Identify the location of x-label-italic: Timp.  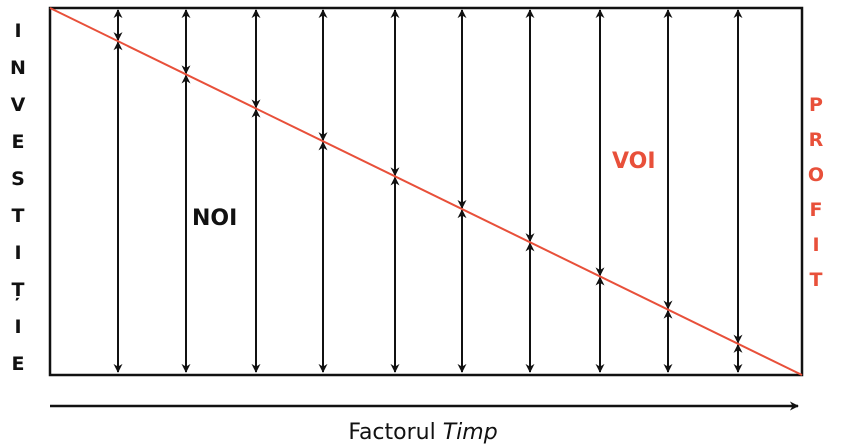
(470, 432).